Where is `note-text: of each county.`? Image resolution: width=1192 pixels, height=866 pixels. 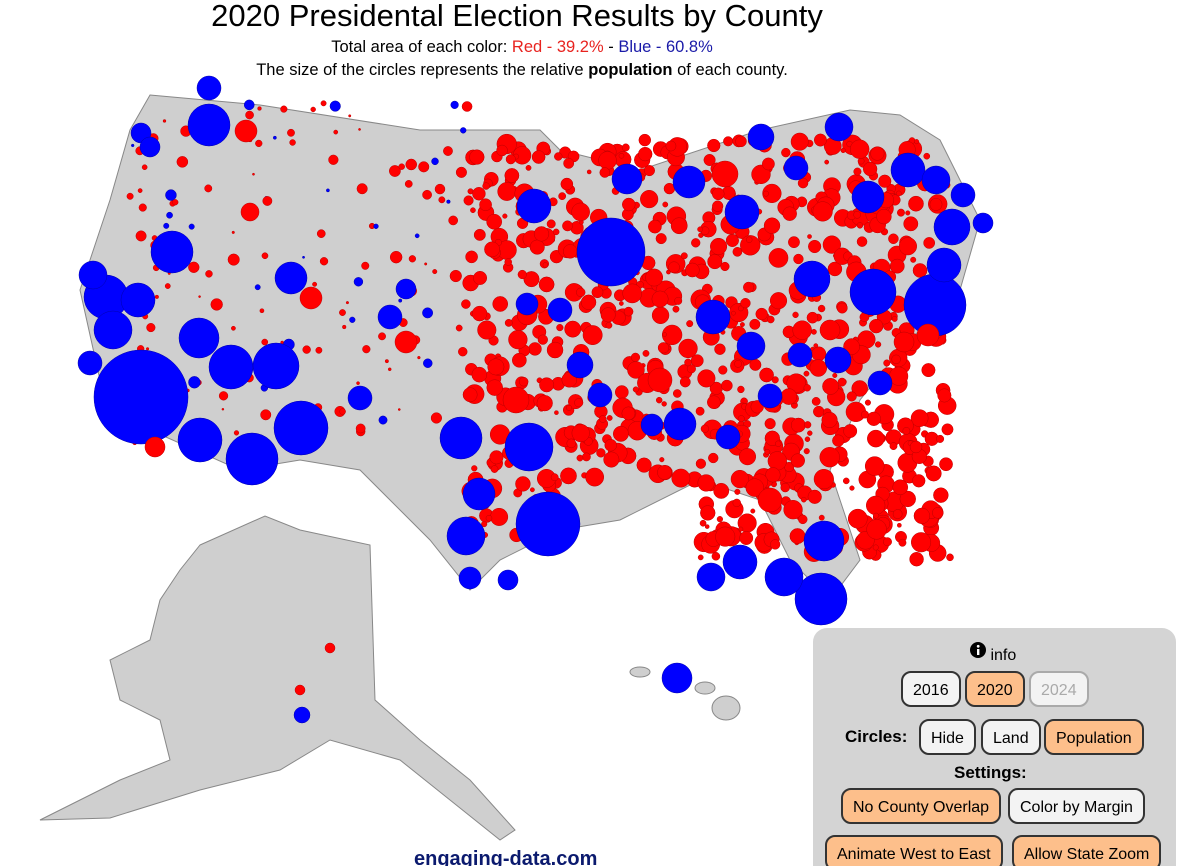 note-text: of each county. is located at coordinates (732, 70).